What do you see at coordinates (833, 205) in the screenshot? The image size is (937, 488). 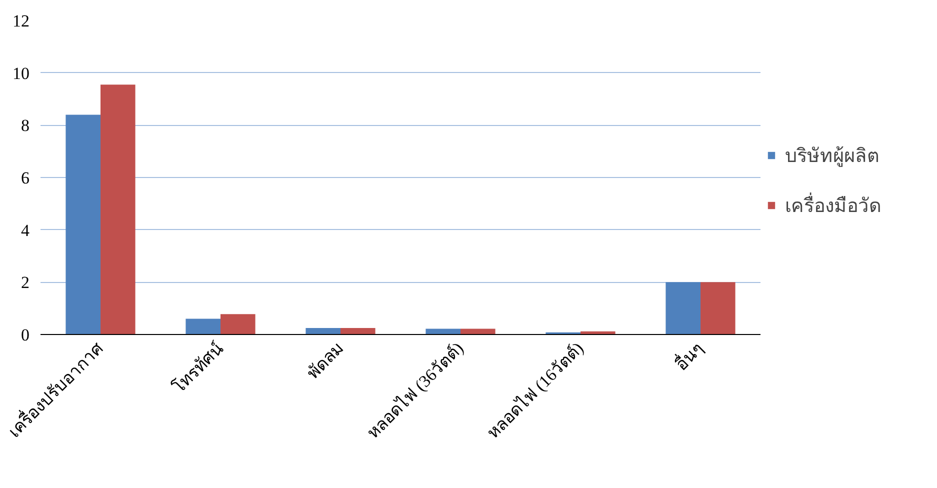 I see `legend-label: เครื่องมือวัด` at bounding box center [833, 205].